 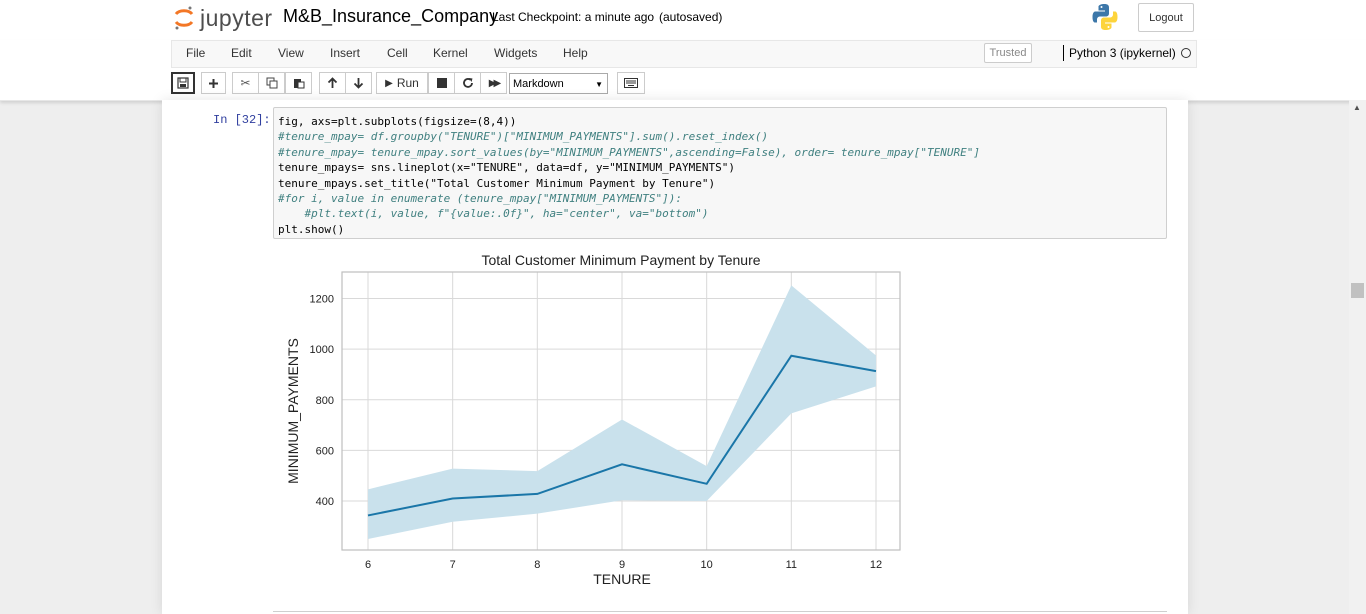 I want to click on restart-icon, so click(x=467, y=83).